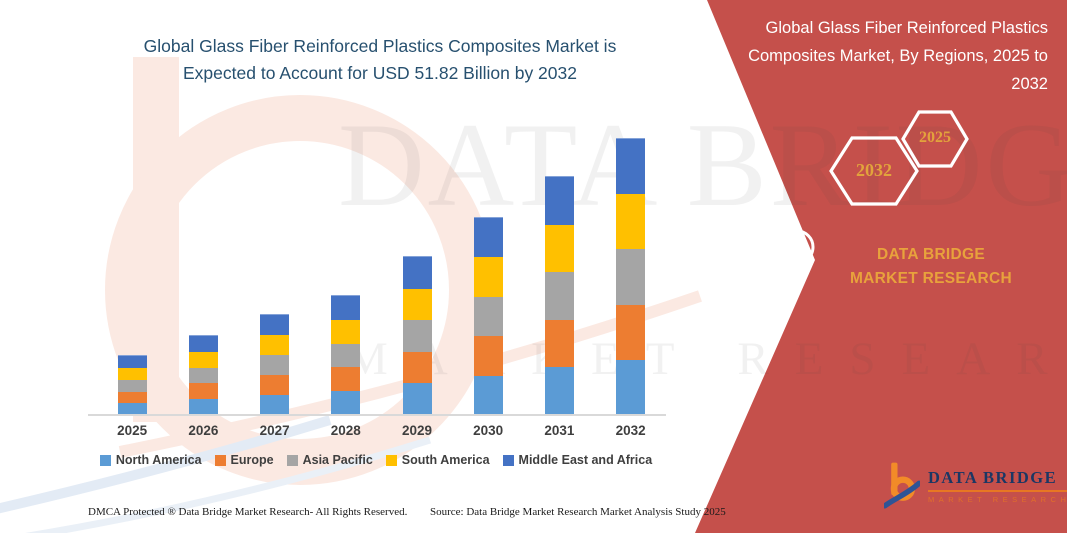 This screenshot has width=1067, height=533. I want to click on legend-label: Asia Pacific, so click(337, 460).